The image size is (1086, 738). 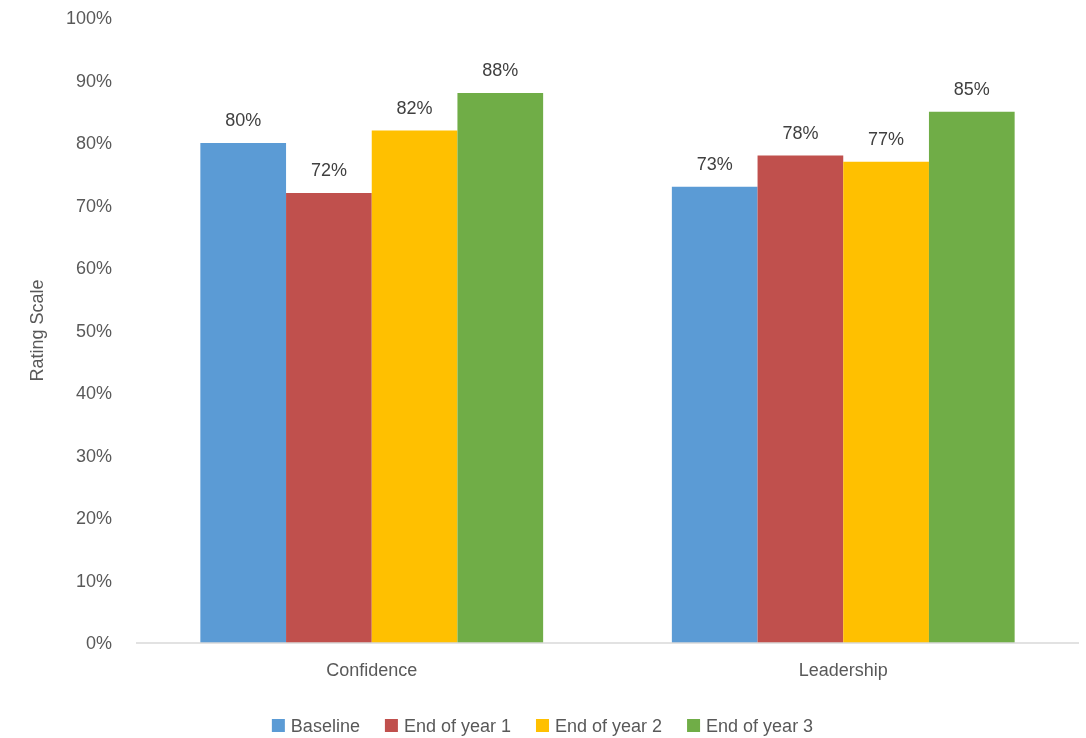 I want to click on y-tick-label: 70%, so click(x=93, y=205).